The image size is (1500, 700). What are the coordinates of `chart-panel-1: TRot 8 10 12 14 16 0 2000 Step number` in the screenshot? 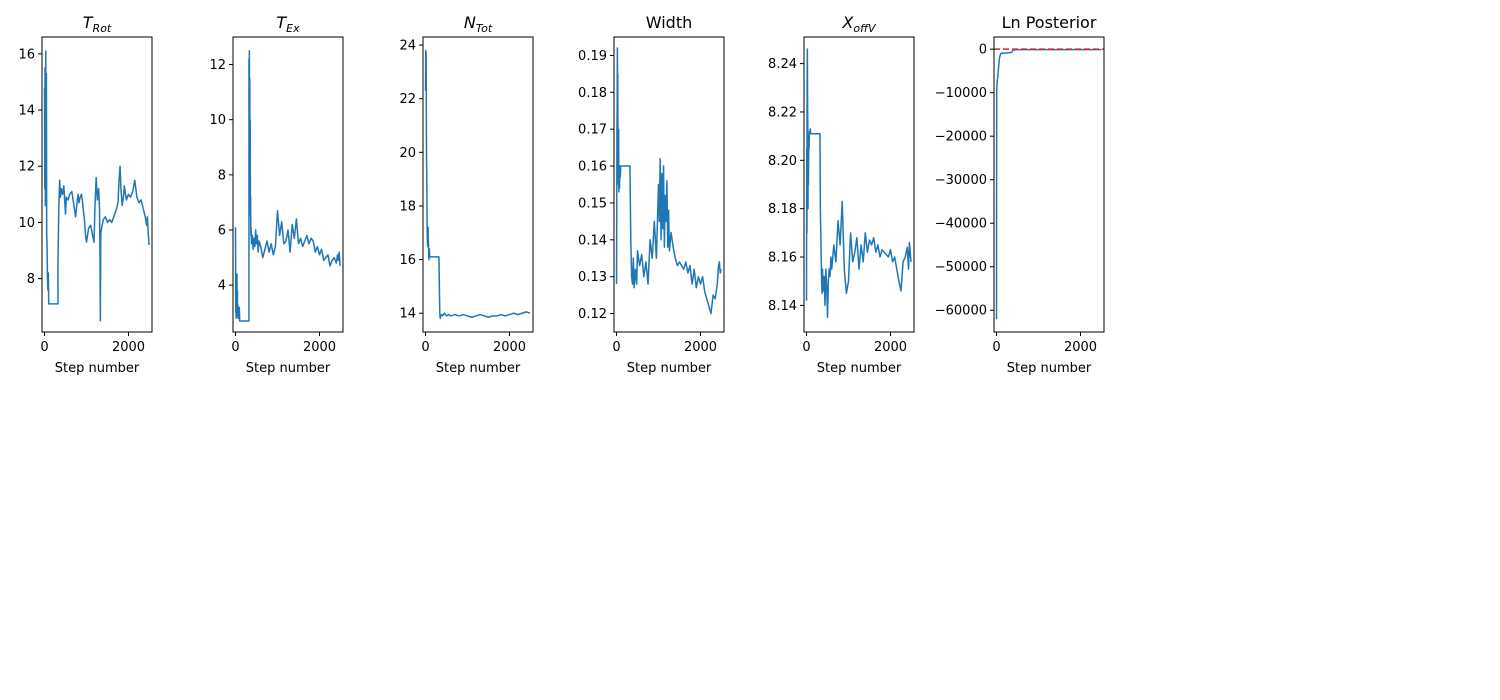 It's located at (85, 194).